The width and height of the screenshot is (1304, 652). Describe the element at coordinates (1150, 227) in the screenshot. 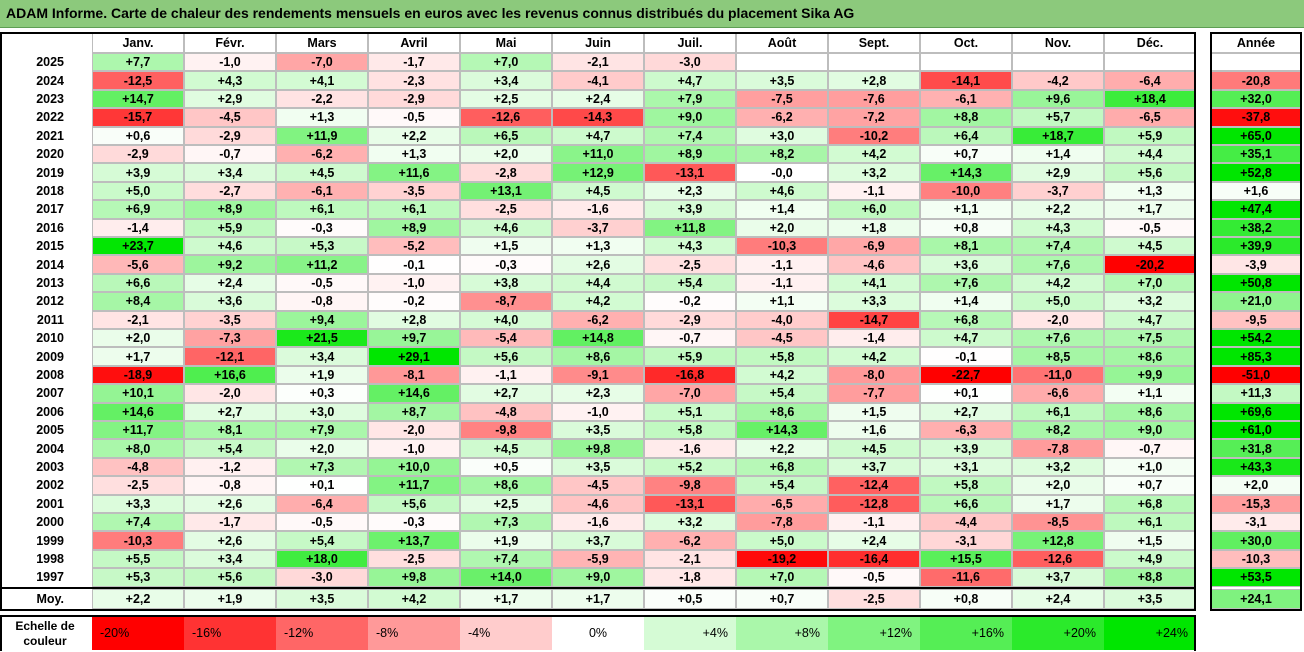

I see `heat-cell: -0,5` at that location.